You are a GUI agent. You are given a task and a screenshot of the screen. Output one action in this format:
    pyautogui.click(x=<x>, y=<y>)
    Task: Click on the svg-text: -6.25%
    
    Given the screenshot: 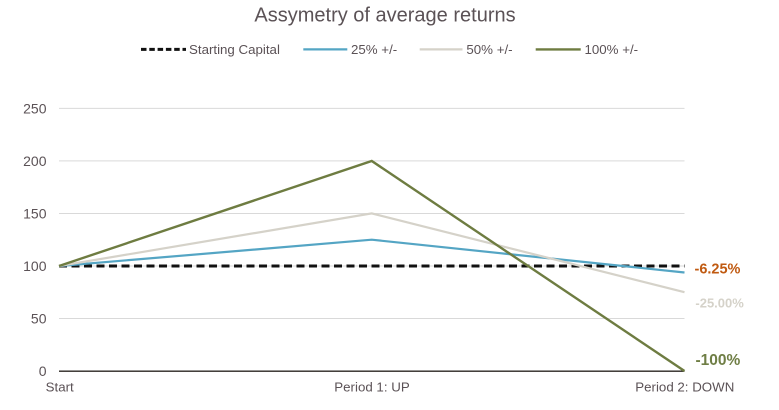 What is the action you would take?
    pyautogui.click(x=718, y=270)
    